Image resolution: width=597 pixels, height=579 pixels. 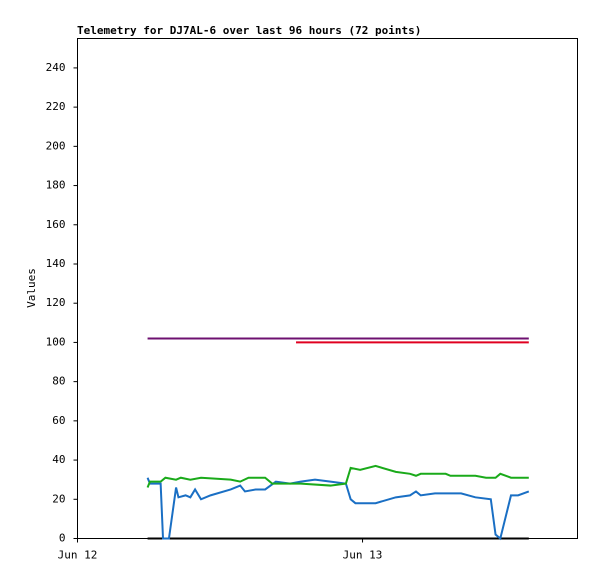 What do you see at coordinates (78, 555) in the screenshot?
I see `x-tick-label: Jun 12` at bounding box center [78, 555].